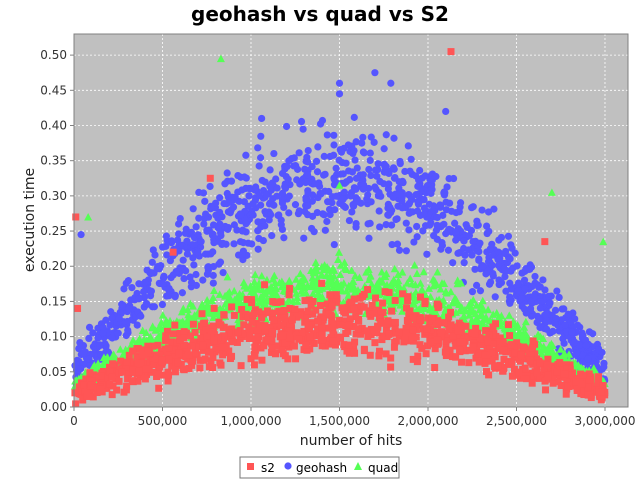 The height and width of the screenshot is (484, 640). I want to click on y-tick-label: 0.00, so click(53, 407).